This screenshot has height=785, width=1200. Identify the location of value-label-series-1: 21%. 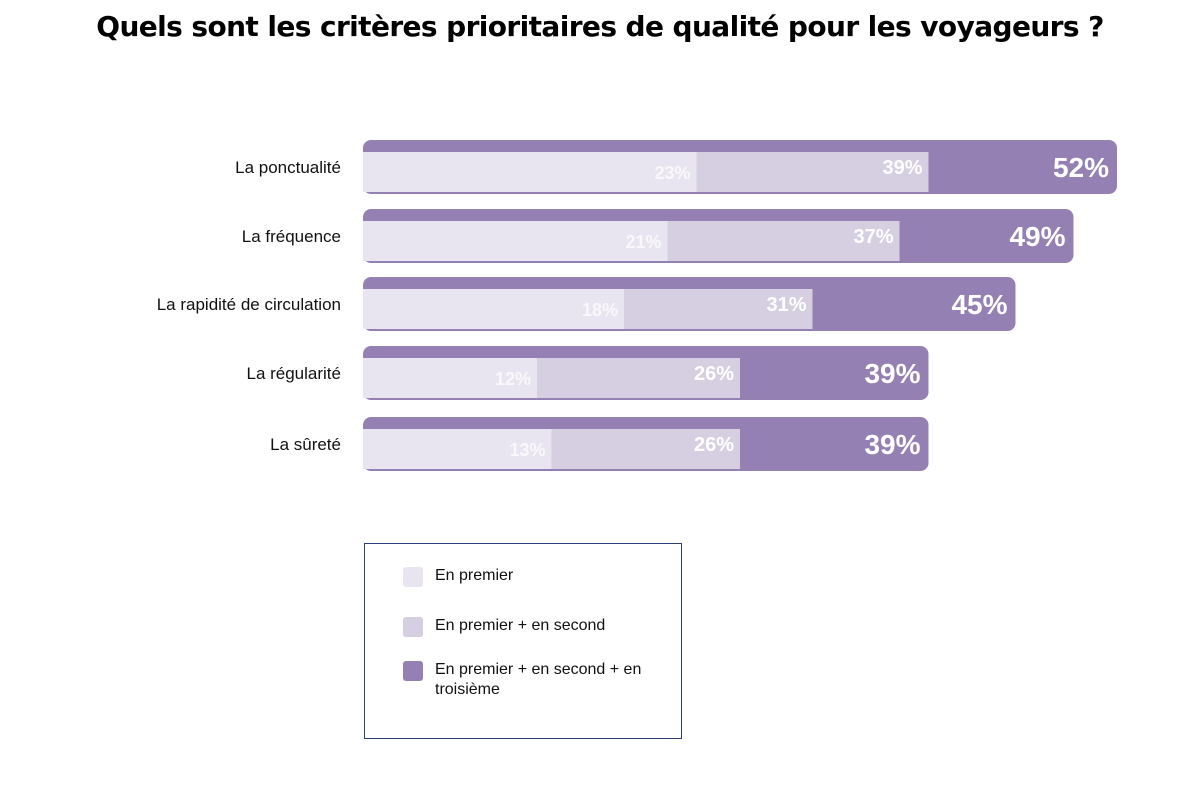
(643, 242).